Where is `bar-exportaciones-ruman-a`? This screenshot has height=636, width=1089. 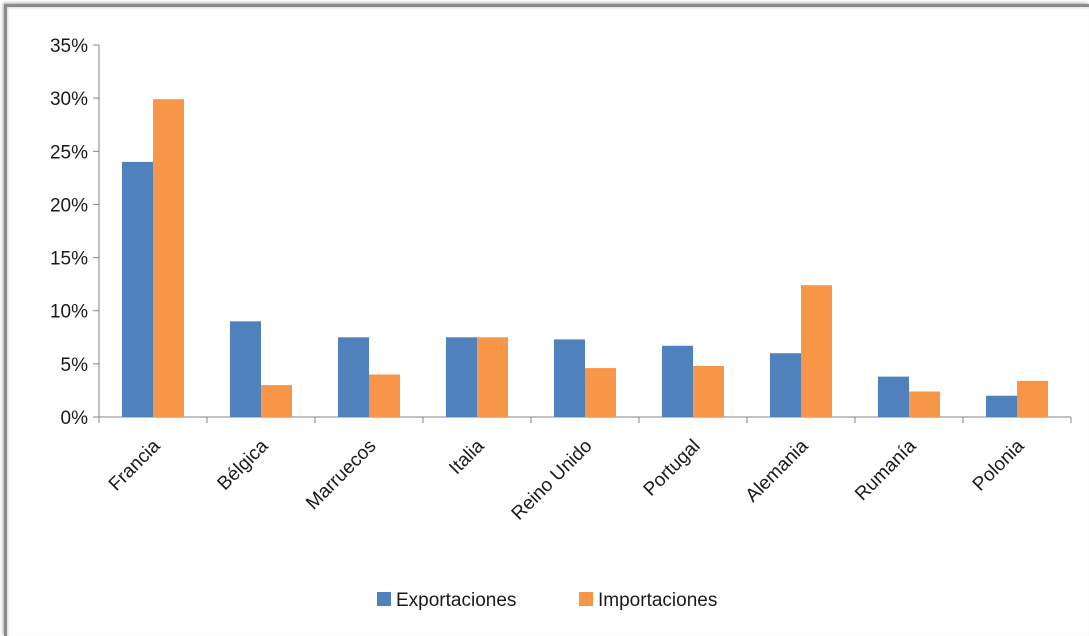
bar-exportaciones-ruman-a is located at coordinates (893, 396).